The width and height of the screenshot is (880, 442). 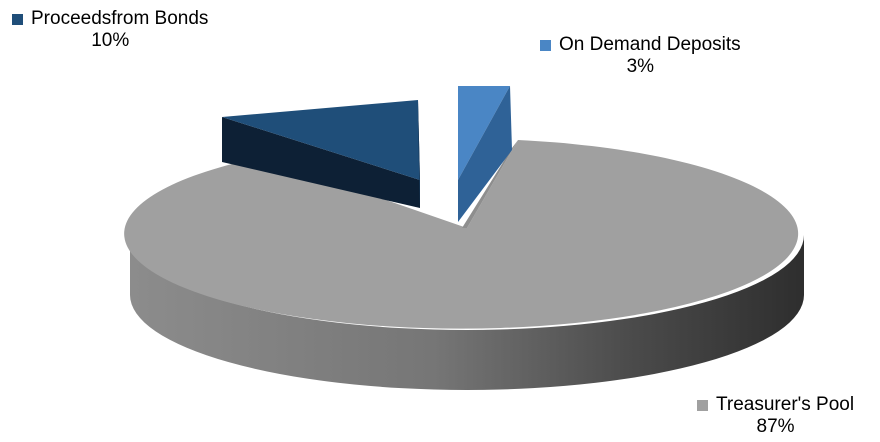 What do you see at coordinates (110, 40) in the screenshot?
I see `label-proceeds-from-bonds-percent: 10%` at bounding box center [110, 40].